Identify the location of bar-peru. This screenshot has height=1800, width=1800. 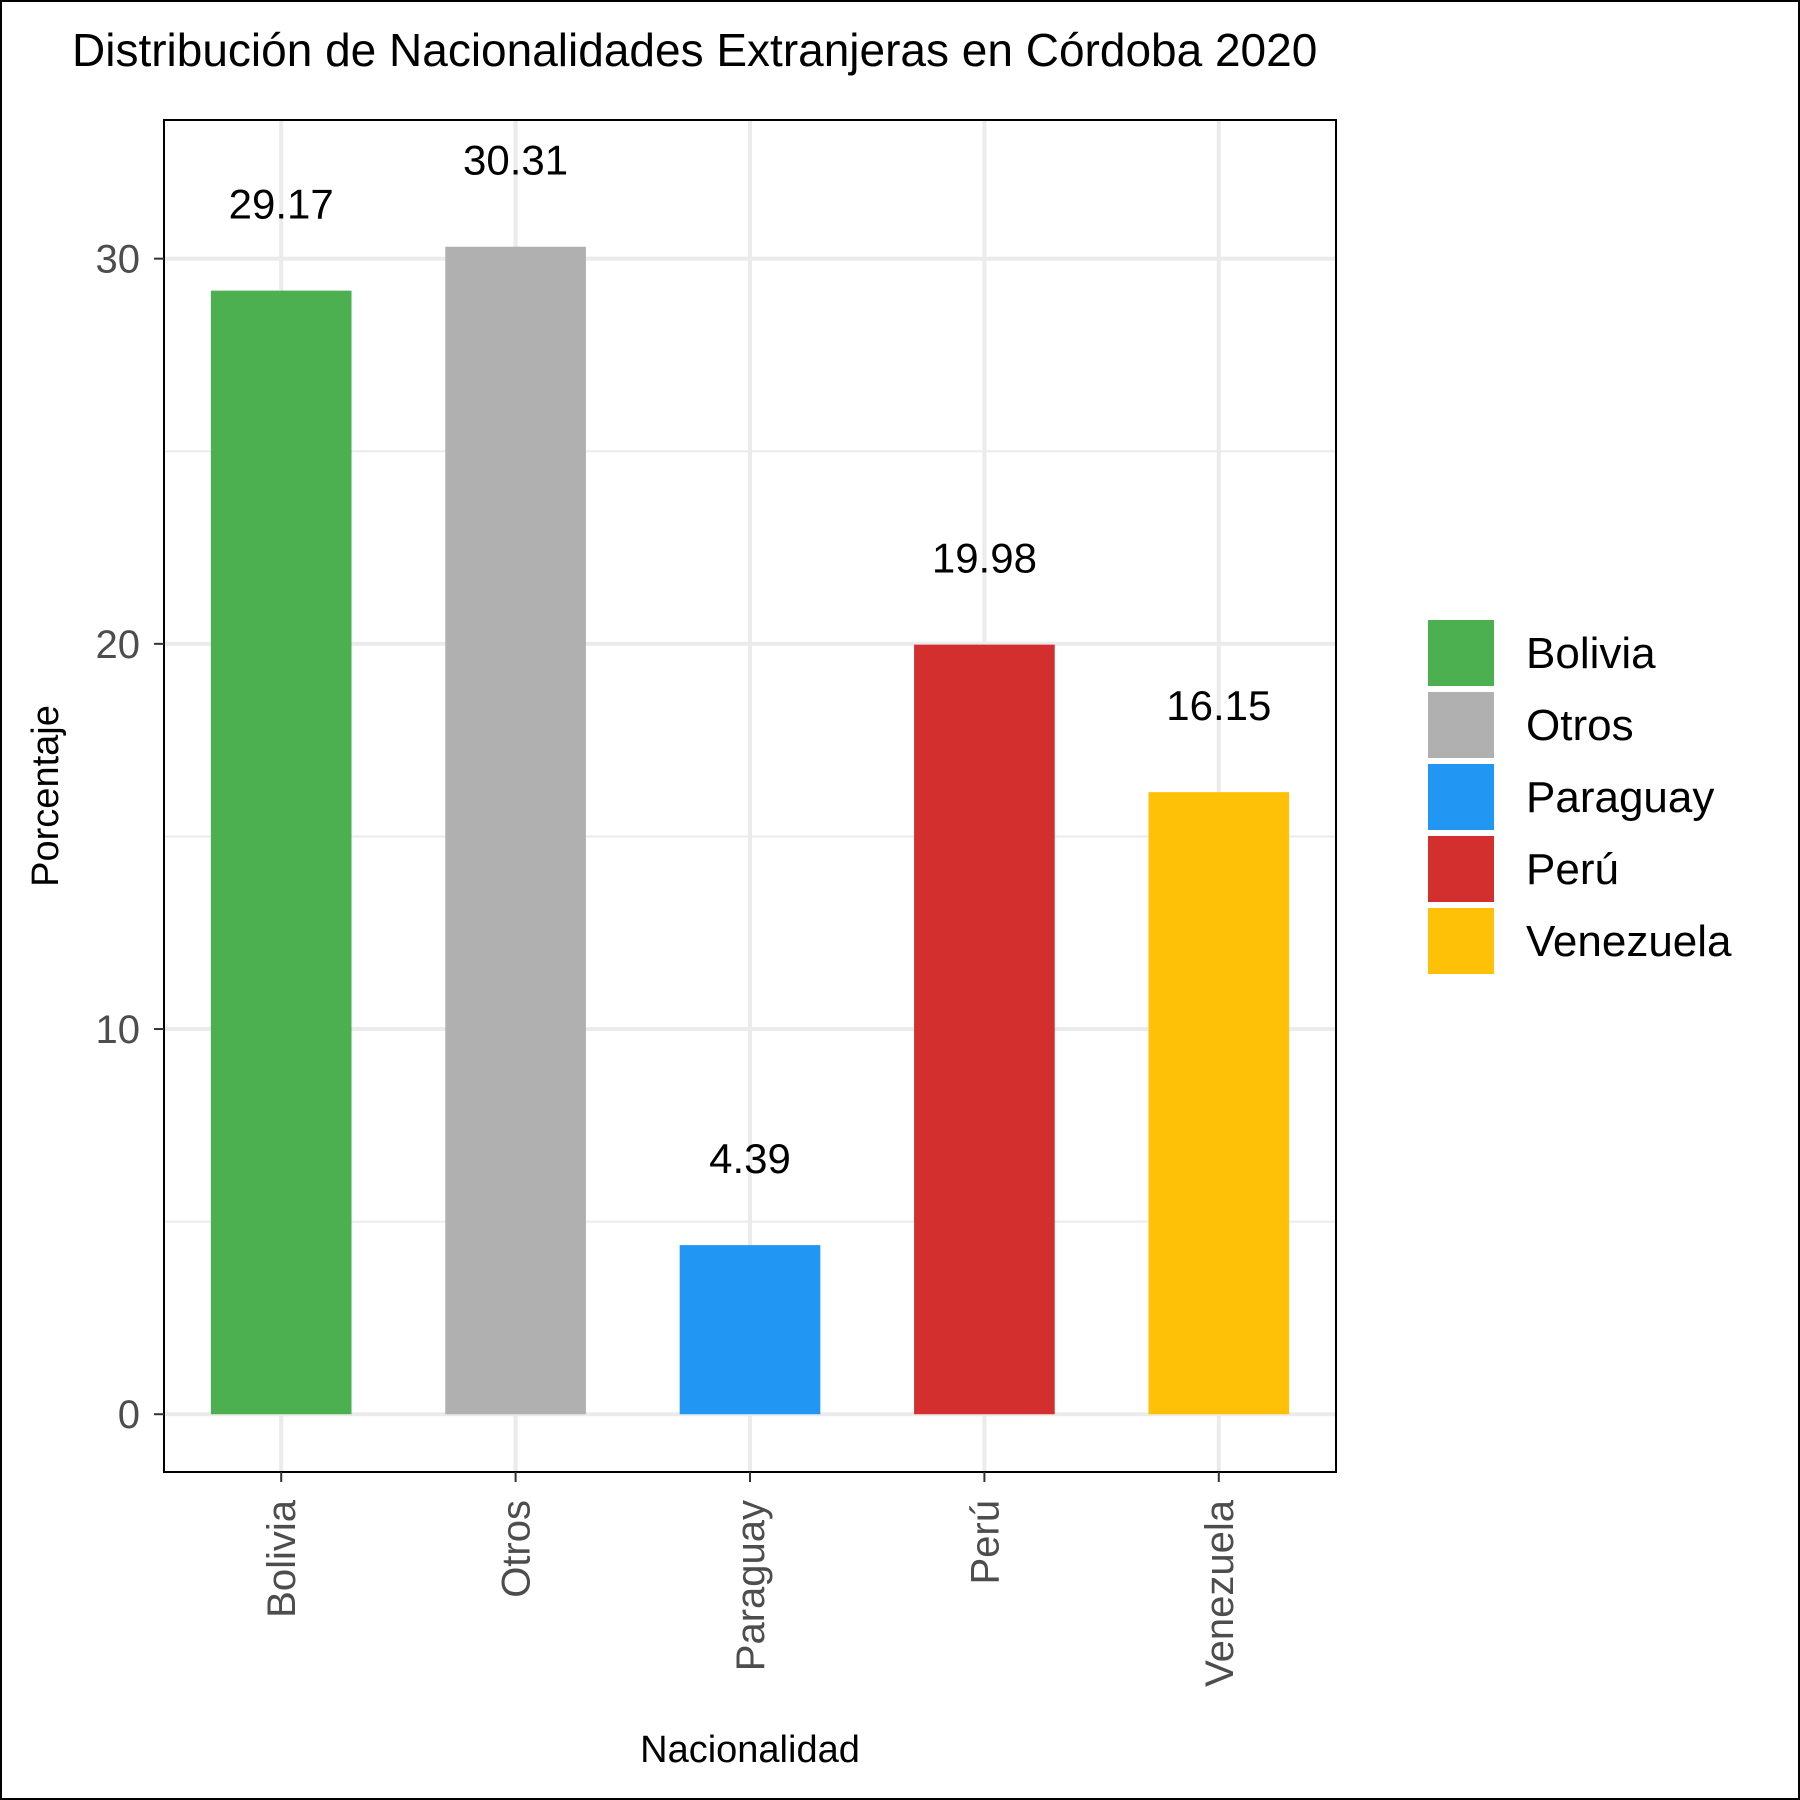
(984, 1030).